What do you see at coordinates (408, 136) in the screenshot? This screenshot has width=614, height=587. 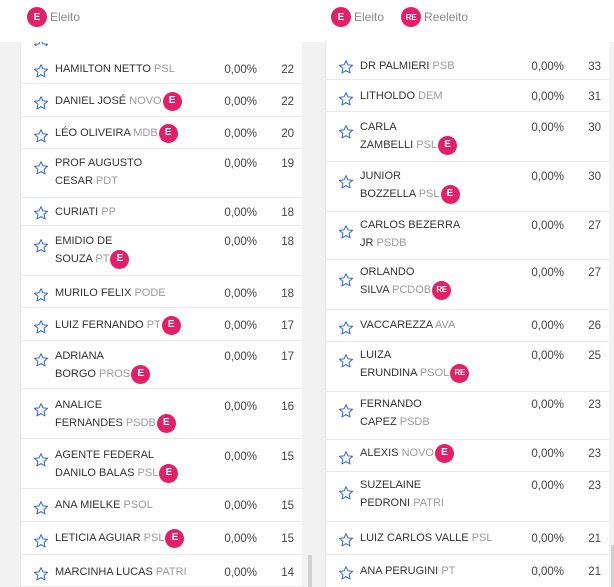 I see `candidate-name: CARLA ZAMBELLI PSL E` at bounding box center [408, 136].